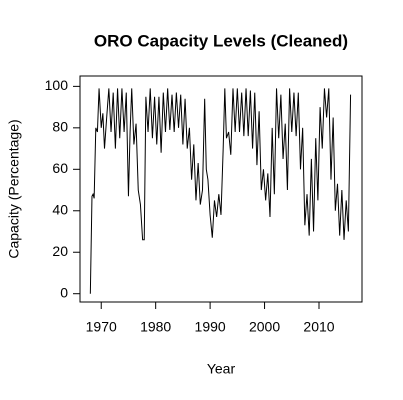  Describe the element at coordinates (101, 327) in the screenshot. I see `x-tick-label: 1970` at that location.